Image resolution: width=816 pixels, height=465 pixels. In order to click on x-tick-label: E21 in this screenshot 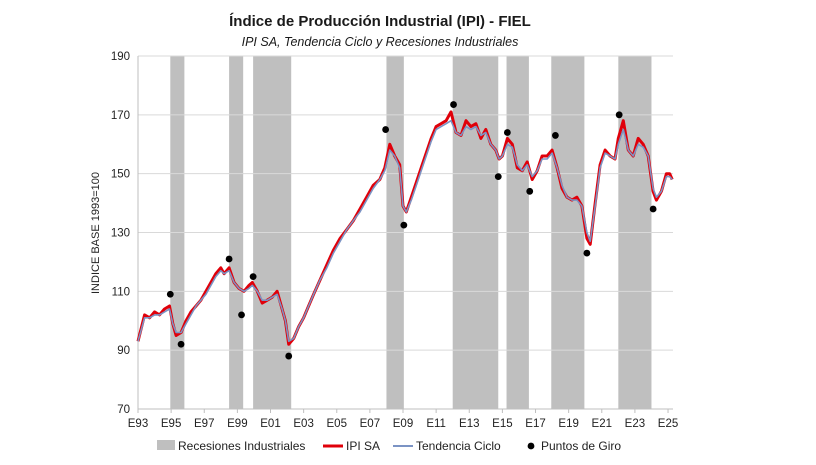, I will do `click(602, 424)`.